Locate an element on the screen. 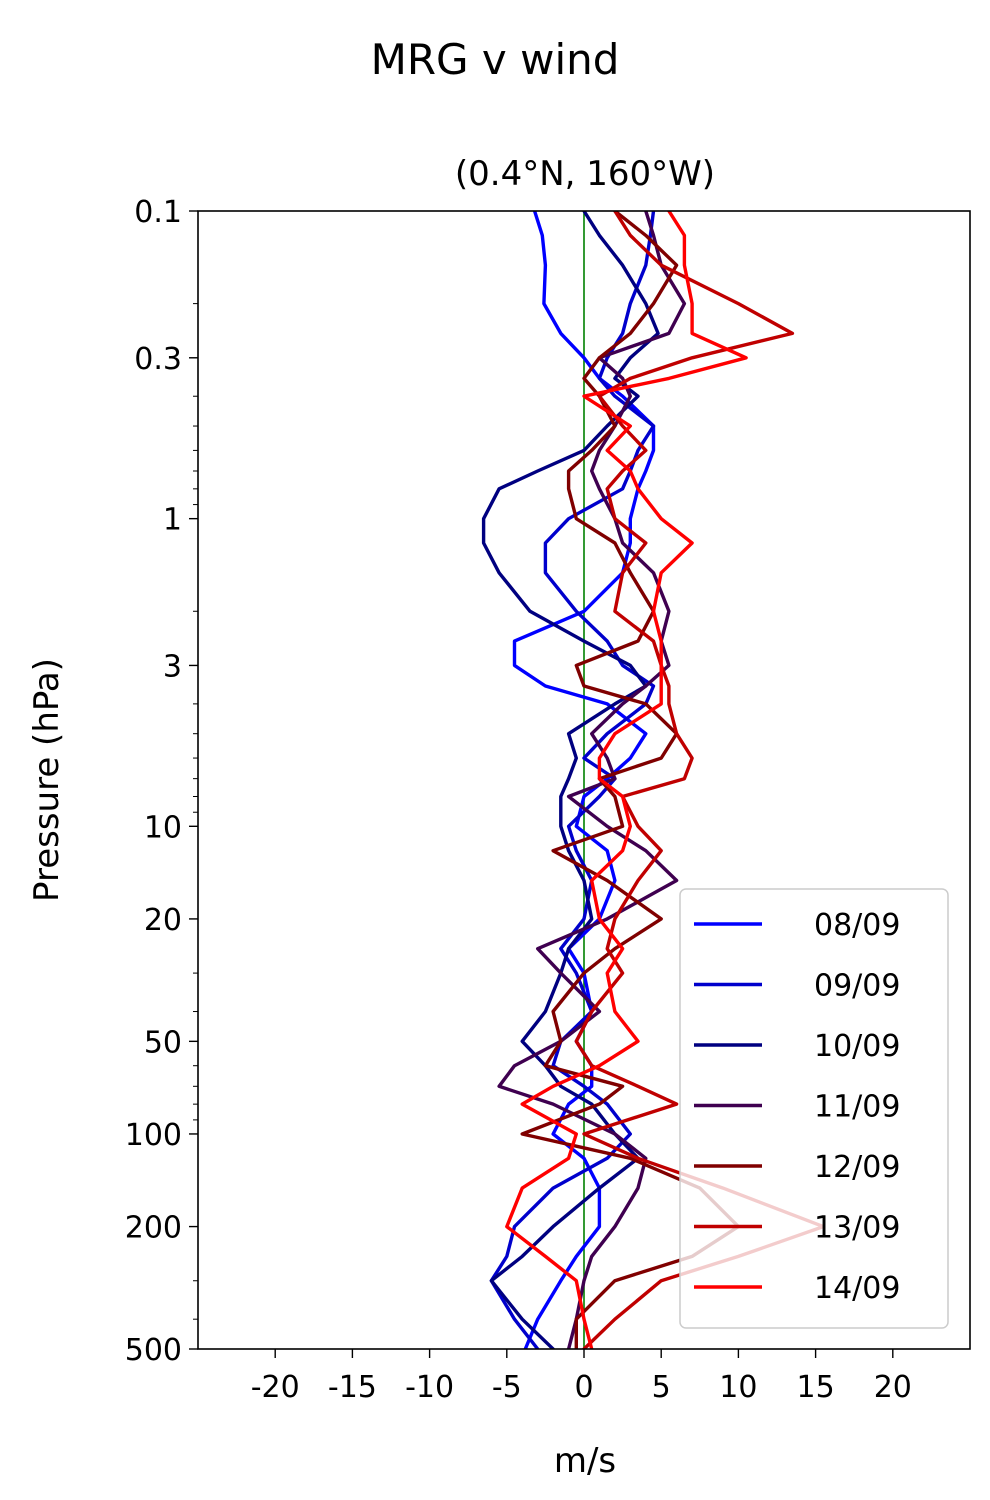  x-tick-label: 0 is located at coordinates (583, 1387).